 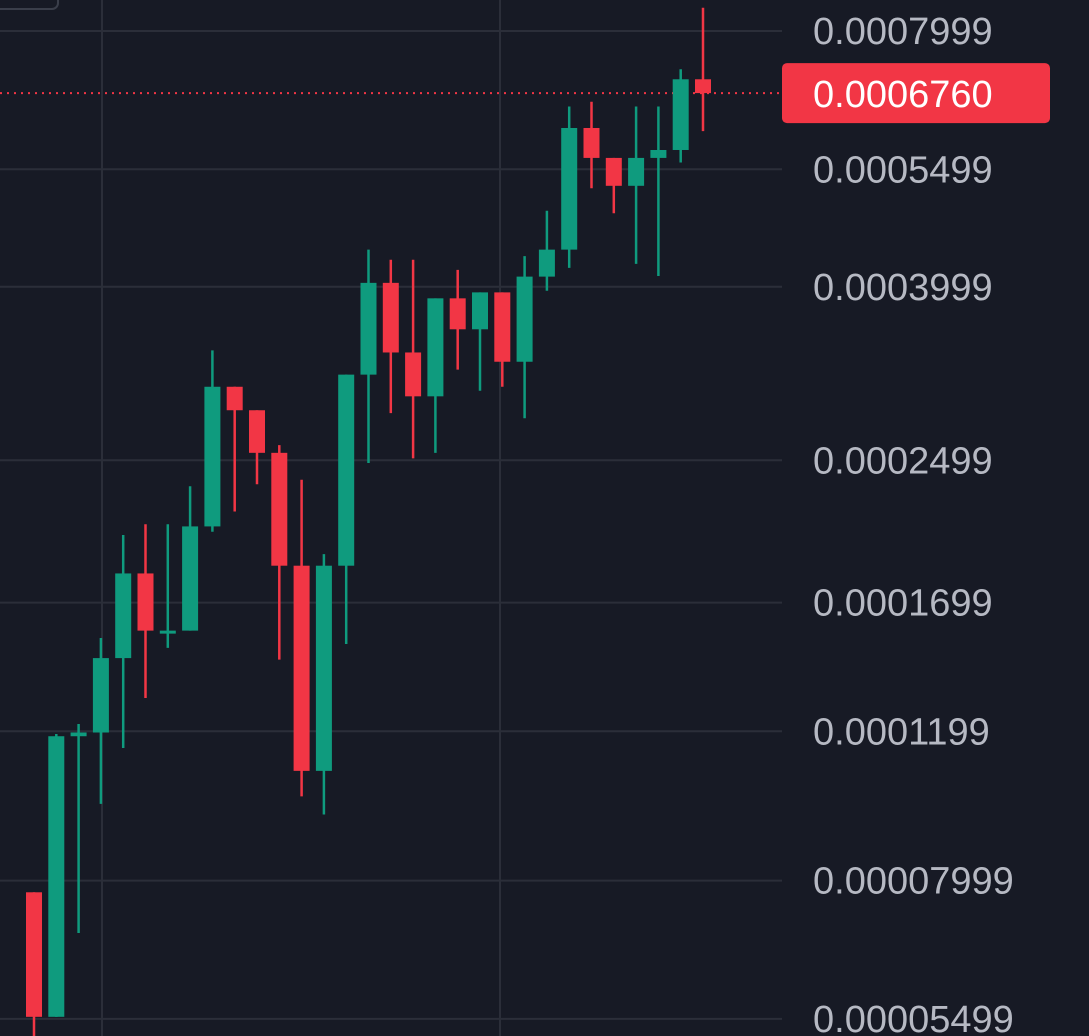 What do you see at coordinates (903, 95) in the screenshot?
I see `current-price-label: 0.0006760` at bounding box center [903, 95].